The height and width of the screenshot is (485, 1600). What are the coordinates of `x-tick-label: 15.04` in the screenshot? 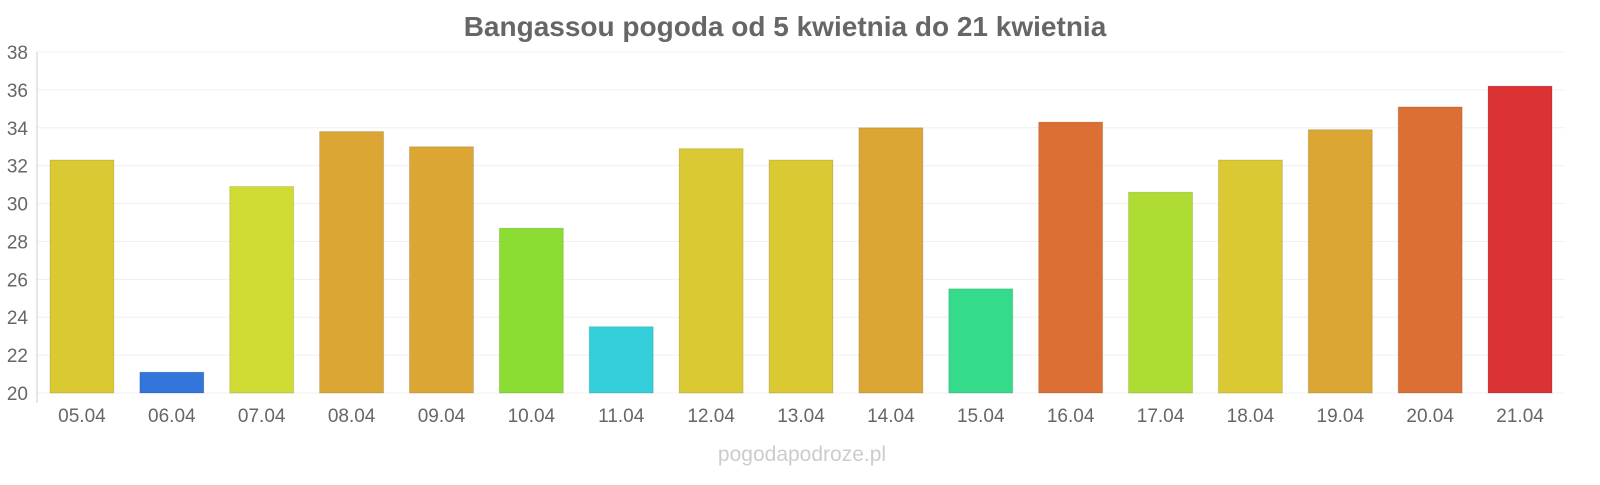 It's located at (981, 416).